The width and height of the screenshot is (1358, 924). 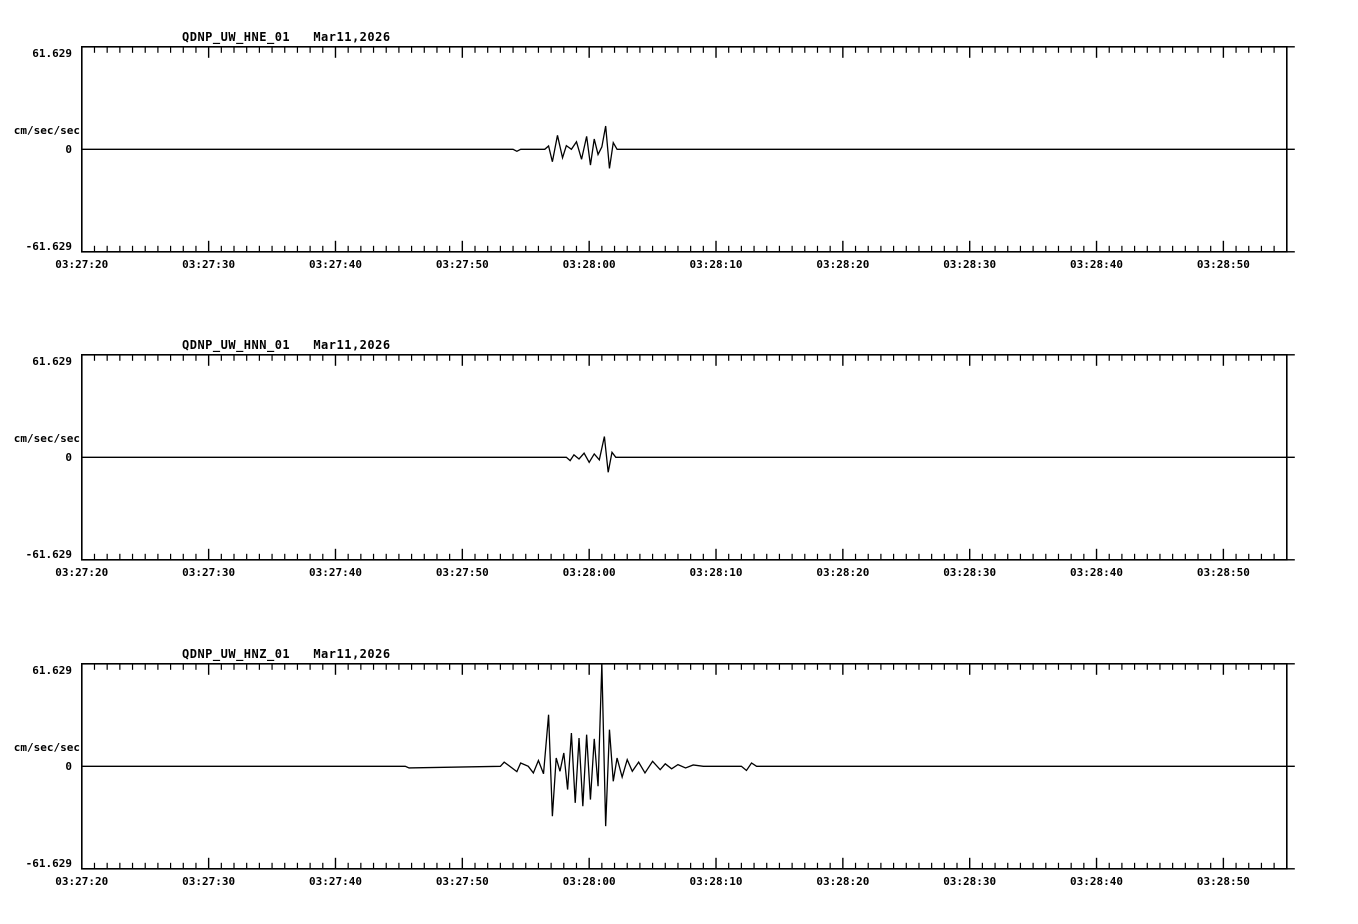 I want to click on y-axis-units-label-hne: cm/sec/sec, so click(x=46, y=130).